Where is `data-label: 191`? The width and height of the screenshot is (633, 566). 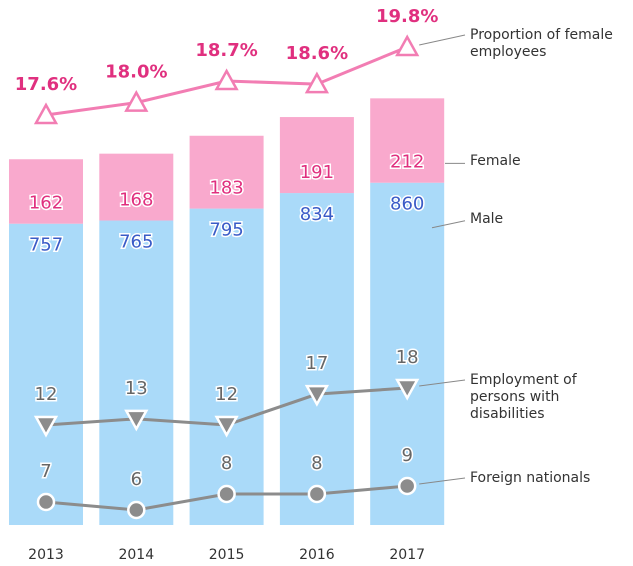
data-label: 191 is located at coordinates (317, 172).